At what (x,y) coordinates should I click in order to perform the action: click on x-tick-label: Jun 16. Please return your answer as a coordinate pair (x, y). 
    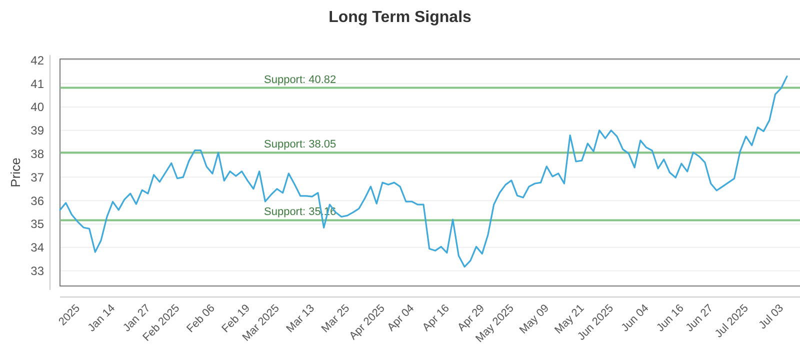
    Looking at the image, I should click on (670, 318).